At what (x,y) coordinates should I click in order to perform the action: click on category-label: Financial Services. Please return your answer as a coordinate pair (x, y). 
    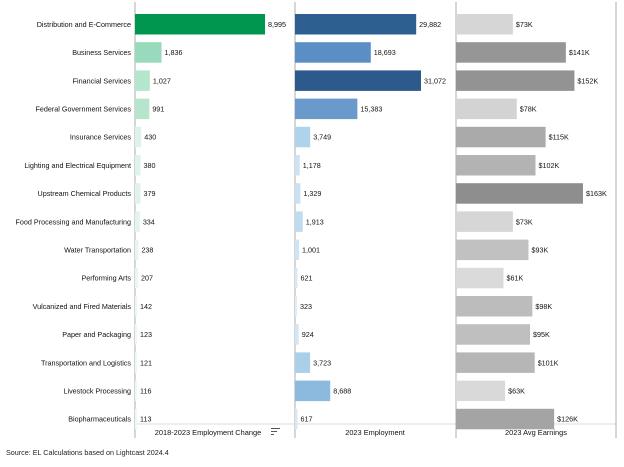
    Looking at the image, I should click on (102, 80).